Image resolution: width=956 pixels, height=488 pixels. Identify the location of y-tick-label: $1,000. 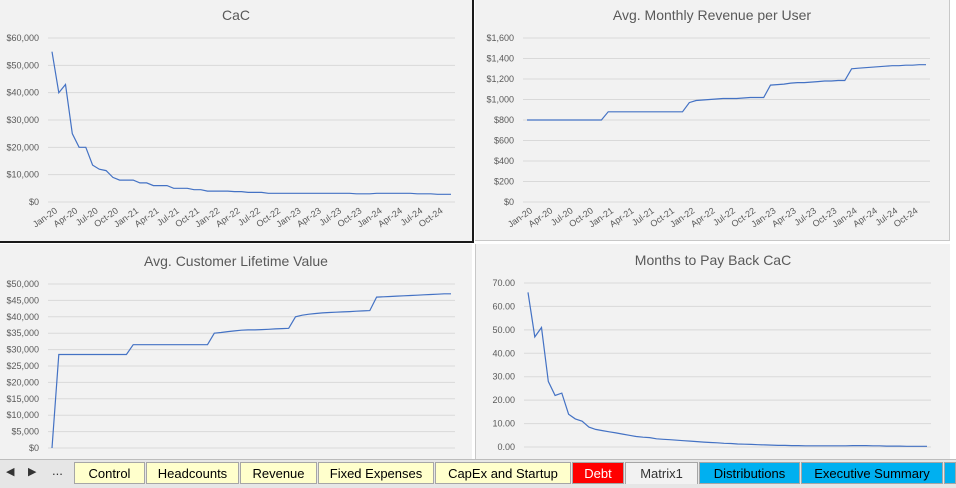
(500, 100).